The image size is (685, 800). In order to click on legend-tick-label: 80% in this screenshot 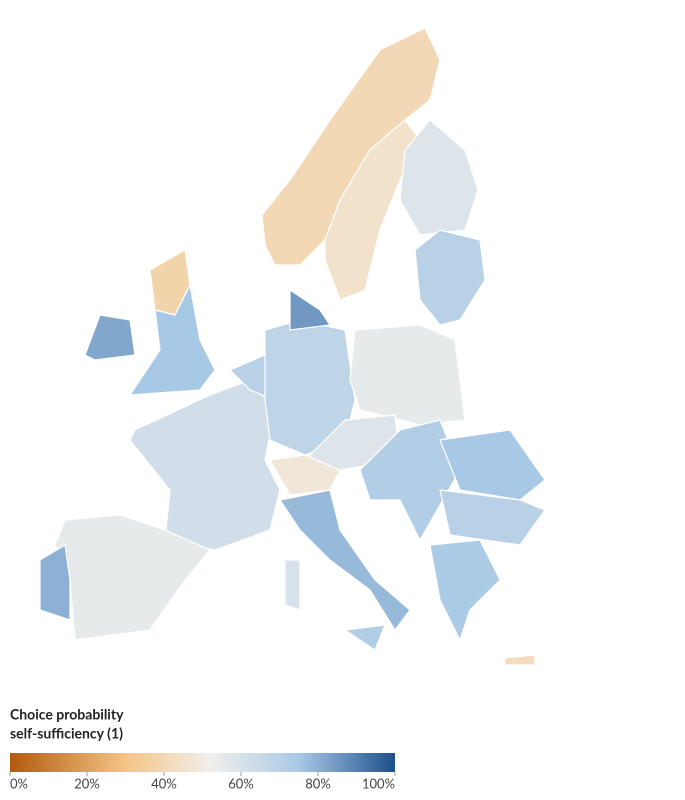, I will do `click(318, 783)`.